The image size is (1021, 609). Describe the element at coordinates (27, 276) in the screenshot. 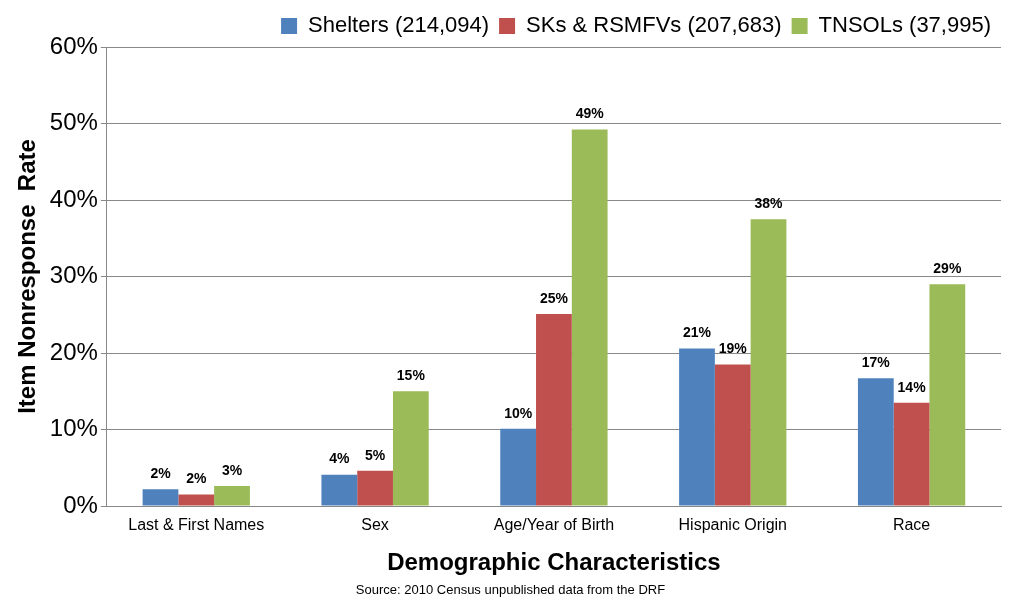

I see `y-axis-title: Item Nonresponse Rate` at that location.